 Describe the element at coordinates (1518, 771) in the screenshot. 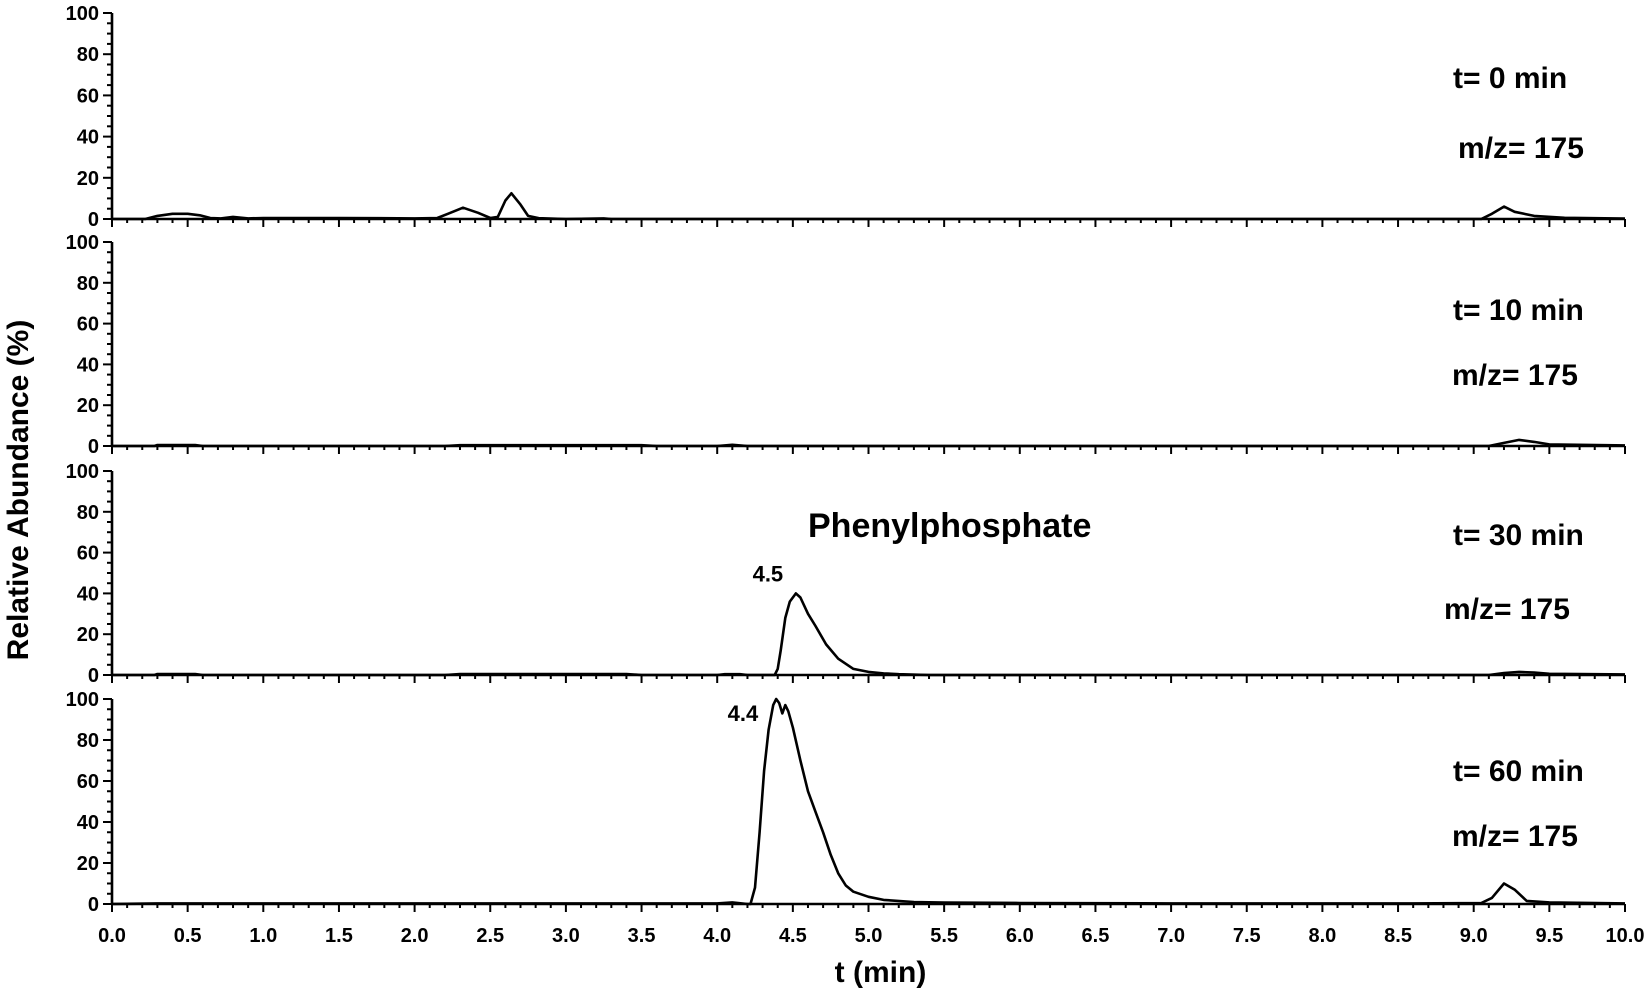

I see `series-name-label: t= 60 min` at that location.